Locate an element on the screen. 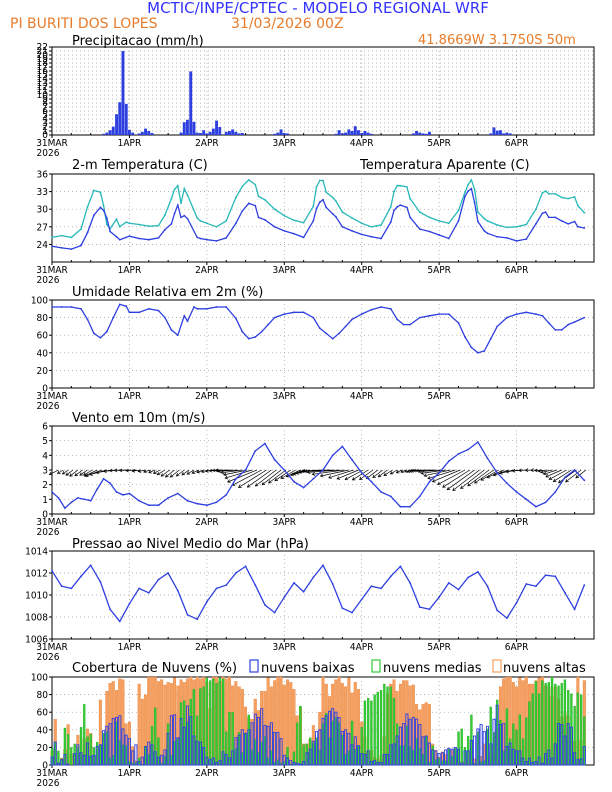  precip-ytick-label: 16 is located at coordinates (43, 71).